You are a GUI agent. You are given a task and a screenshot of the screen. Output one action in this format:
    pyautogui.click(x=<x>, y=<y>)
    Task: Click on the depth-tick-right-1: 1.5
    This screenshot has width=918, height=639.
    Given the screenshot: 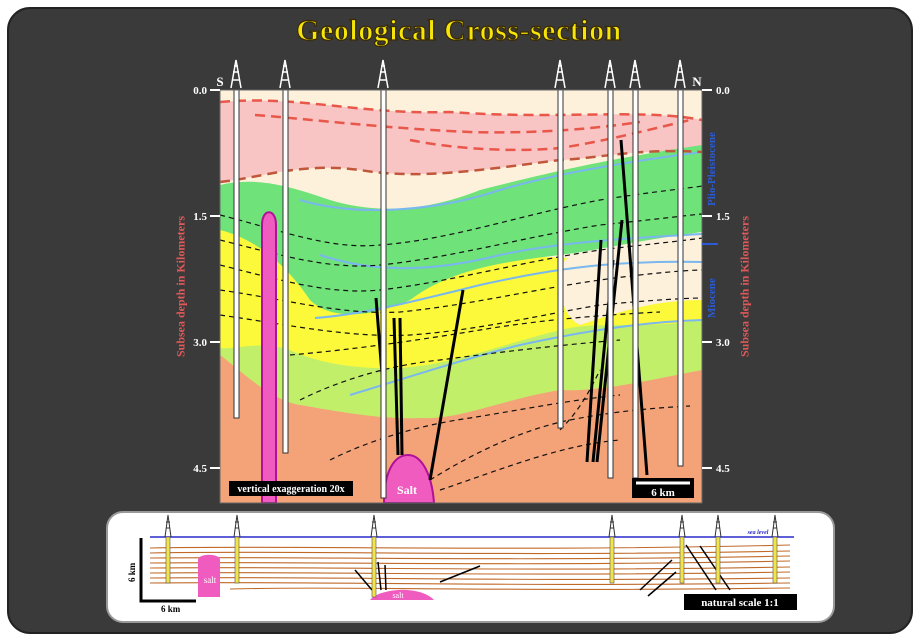 What is the action you would take?
    pyautogui.click(x=723, y=217)
    